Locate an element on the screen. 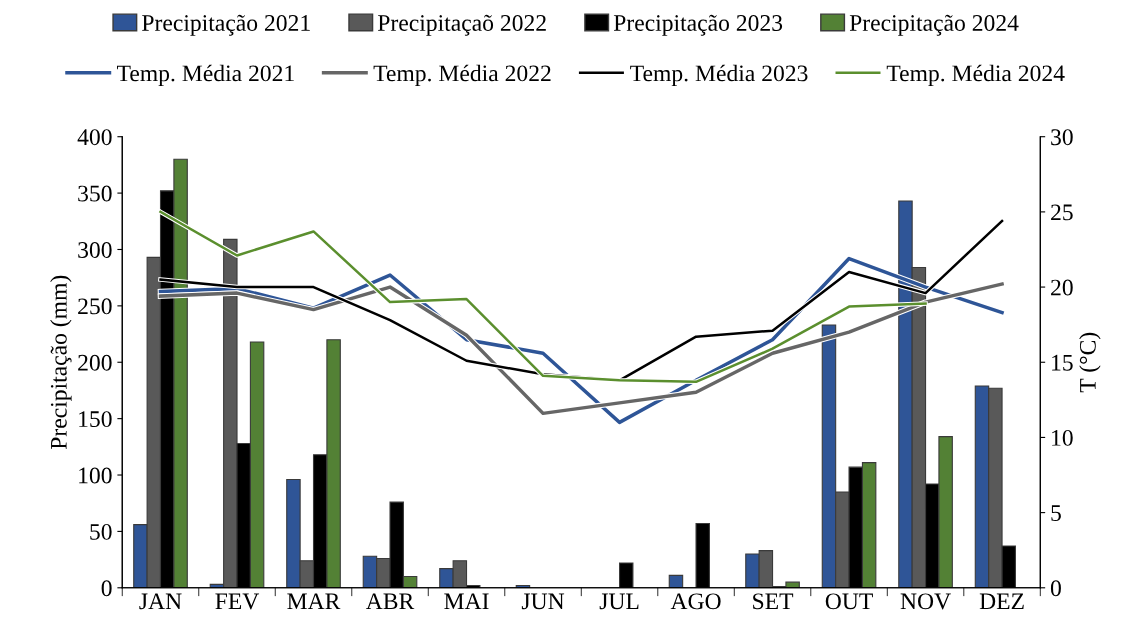 The height and width of the screenshot is (630, 1132). y-tick-label: 300 is located at coordinates (95, 249).